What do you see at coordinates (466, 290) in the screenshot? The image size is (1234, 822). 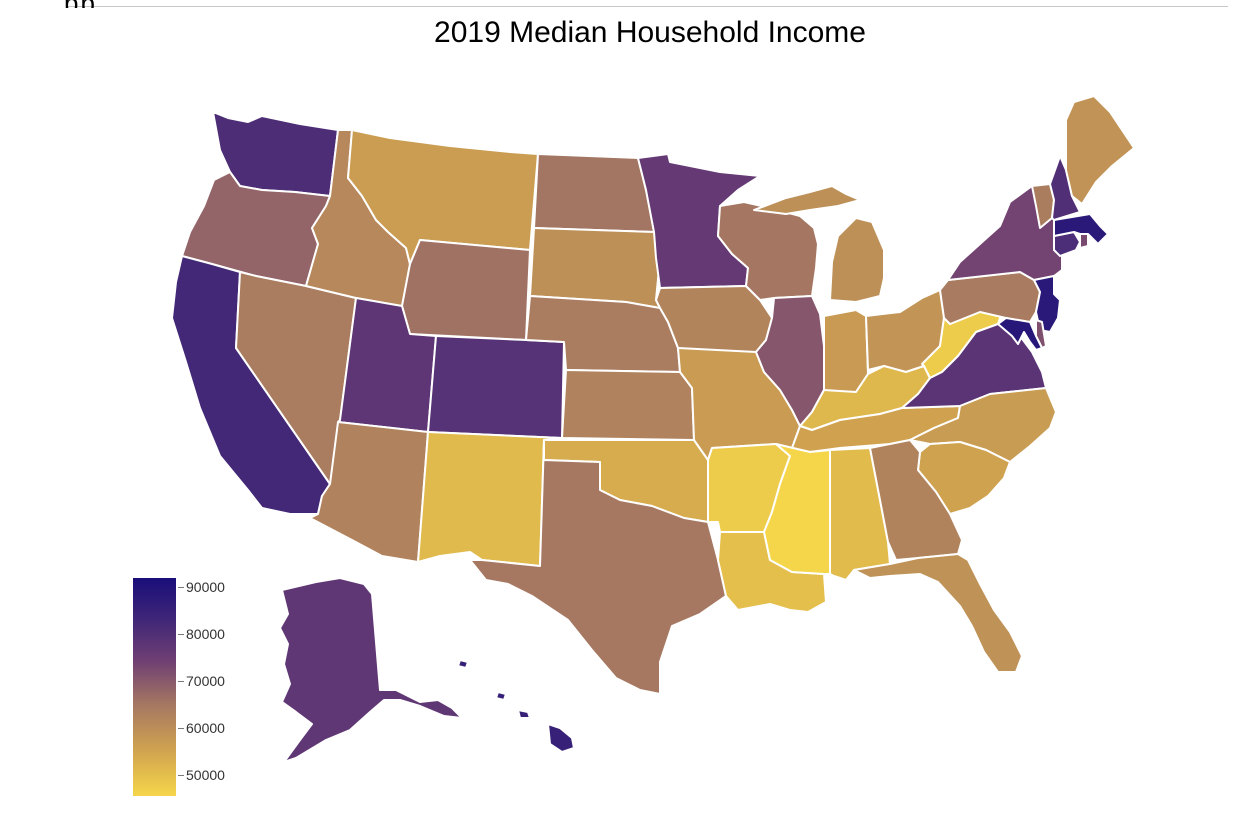 I see `state-wy` at bounding box center [466, 290].